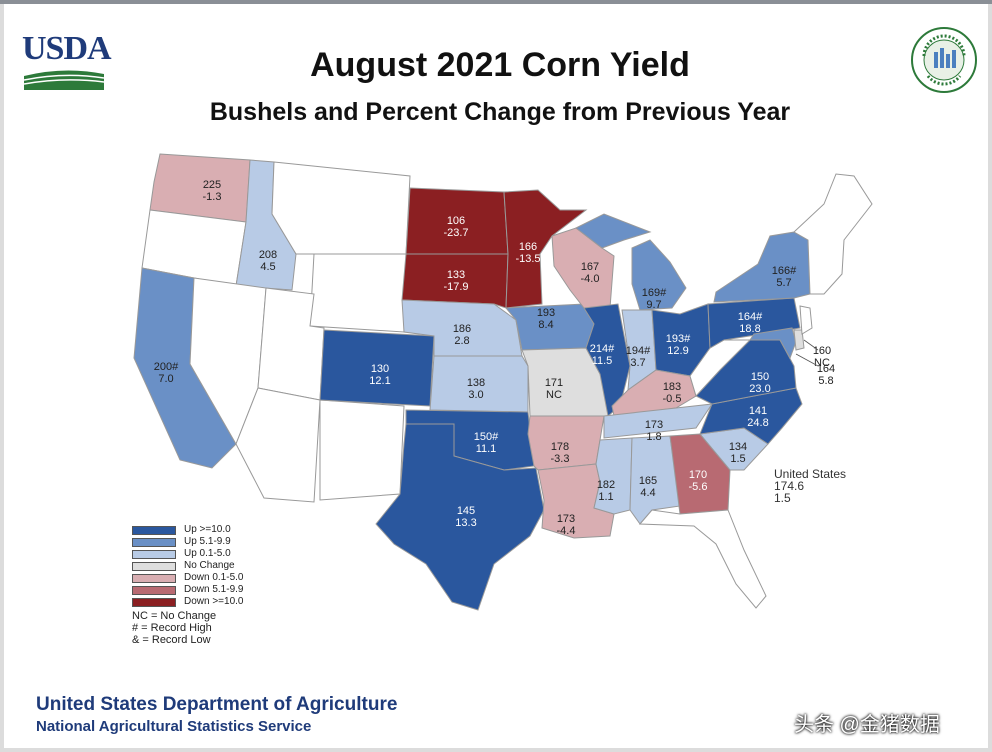  What do you see at coordinates (466, 511) in the screenshot?
I see `state-label-tx-yield: 145` at bounding box center [466, 511].